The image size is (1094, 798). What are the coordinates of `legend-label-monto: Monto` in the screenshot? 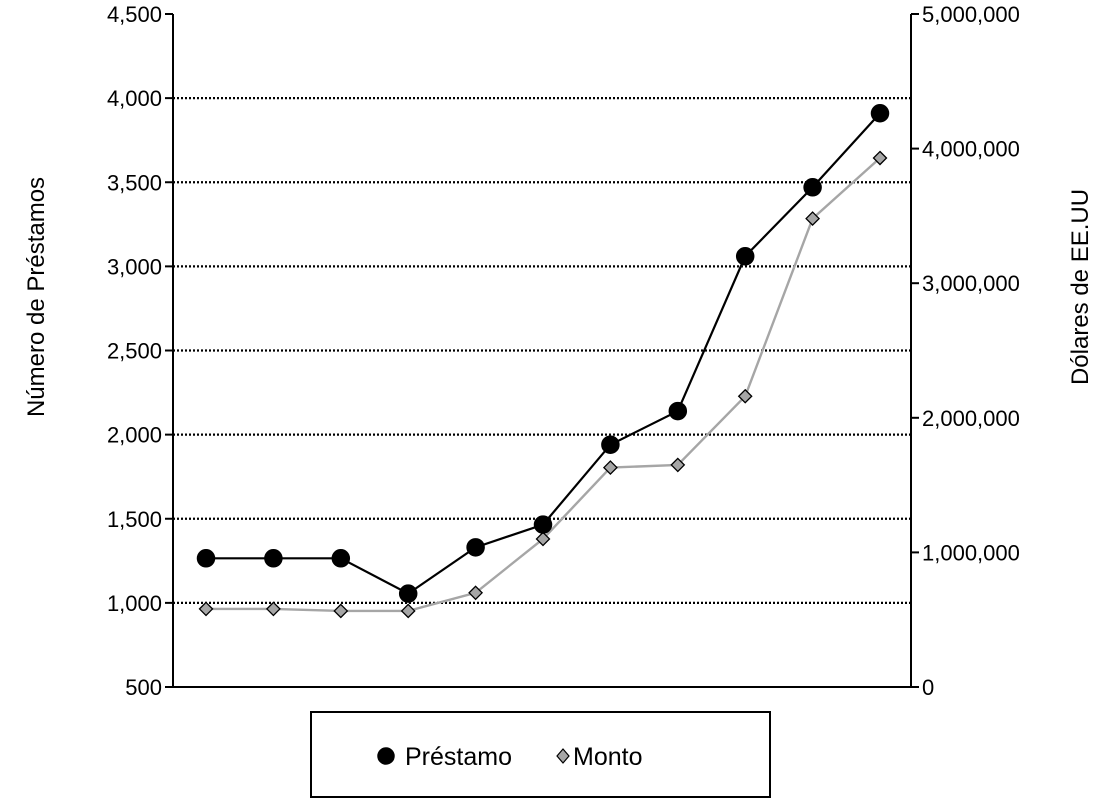 It's located at (607, 757).